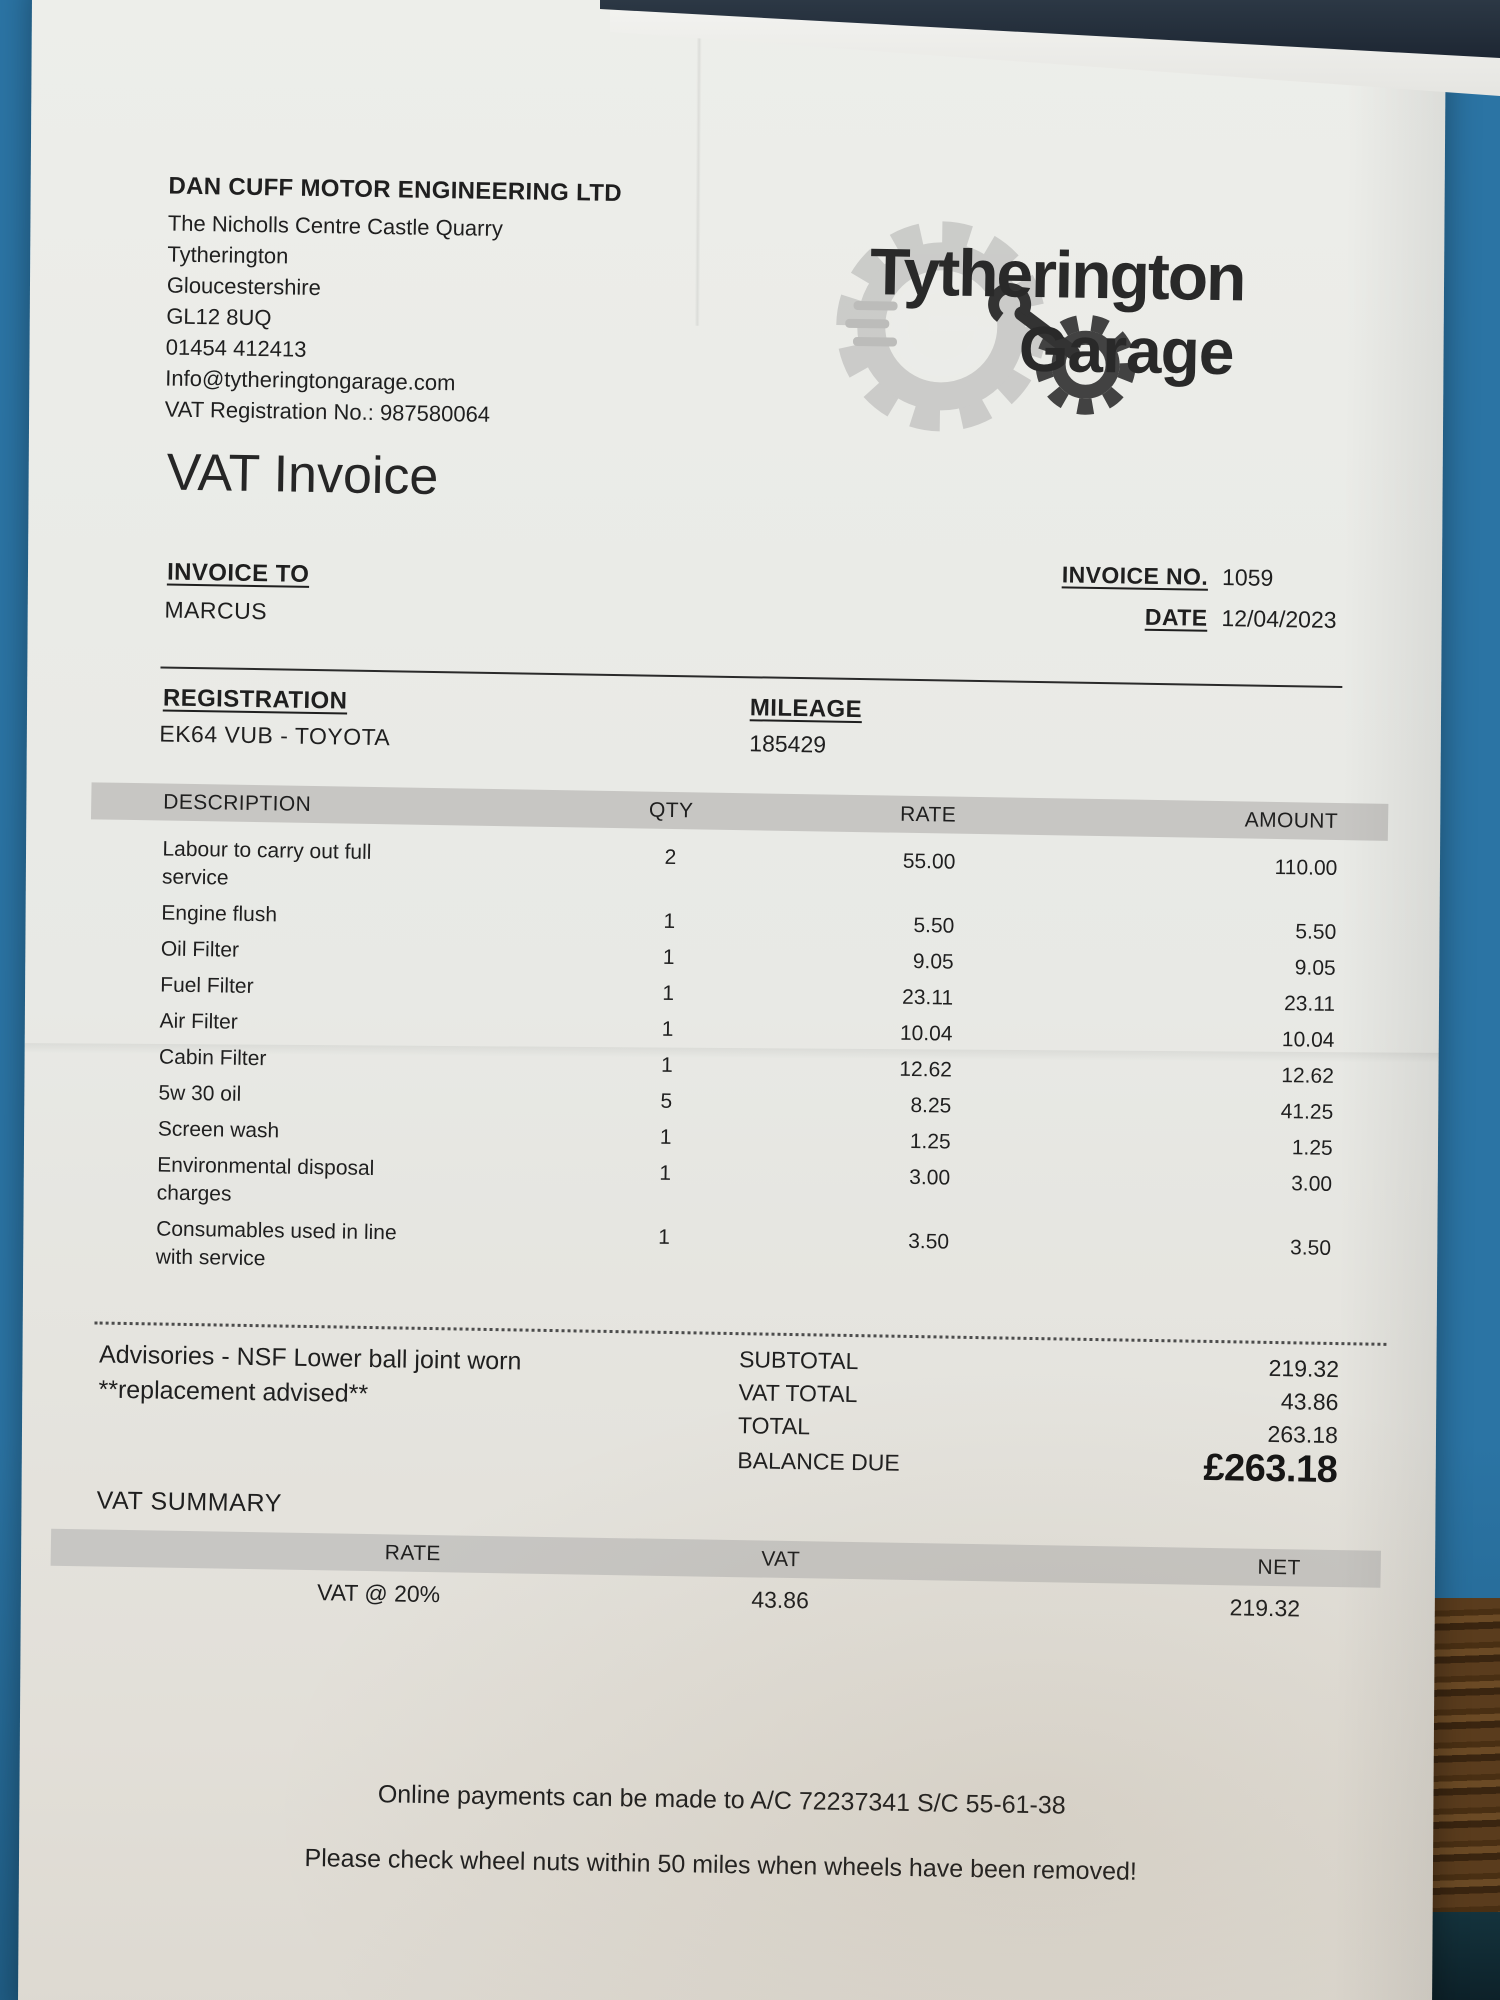  What do you see at coordinates (1316, 932) in the screenshot?
I see `item-amount: 5.50` at bounding box center [1316, 932].